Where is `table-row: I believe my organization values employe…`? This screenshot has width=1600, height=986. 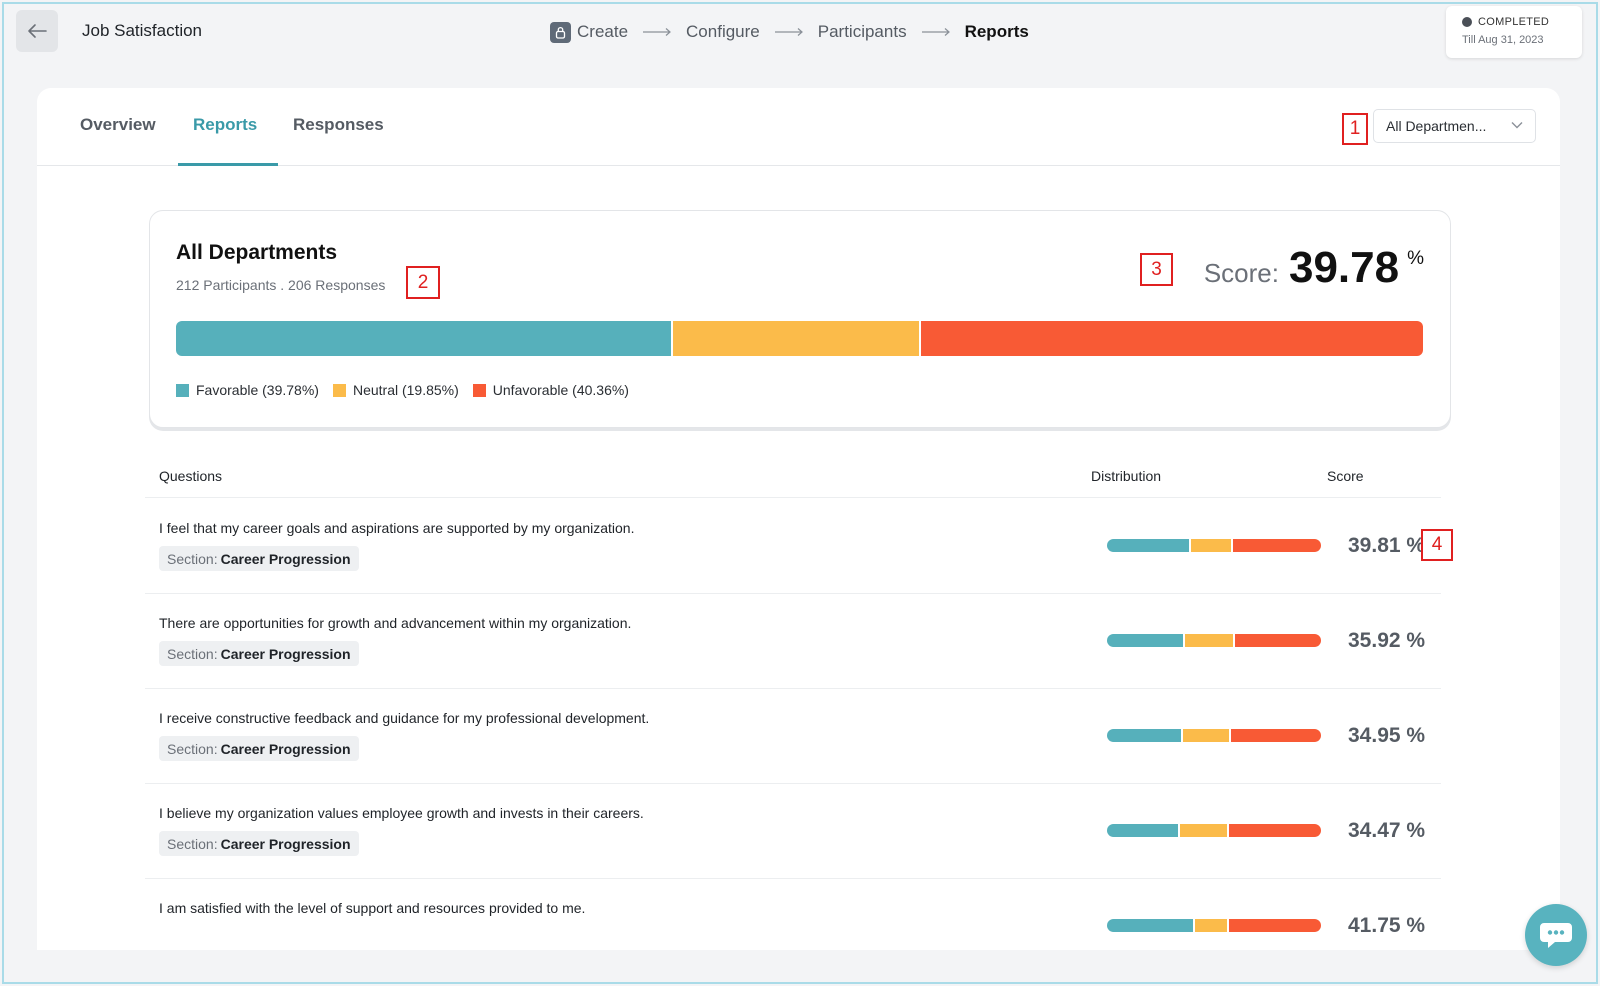 table-row: I believe my organization values employe… is located at coordinates (793, 831).